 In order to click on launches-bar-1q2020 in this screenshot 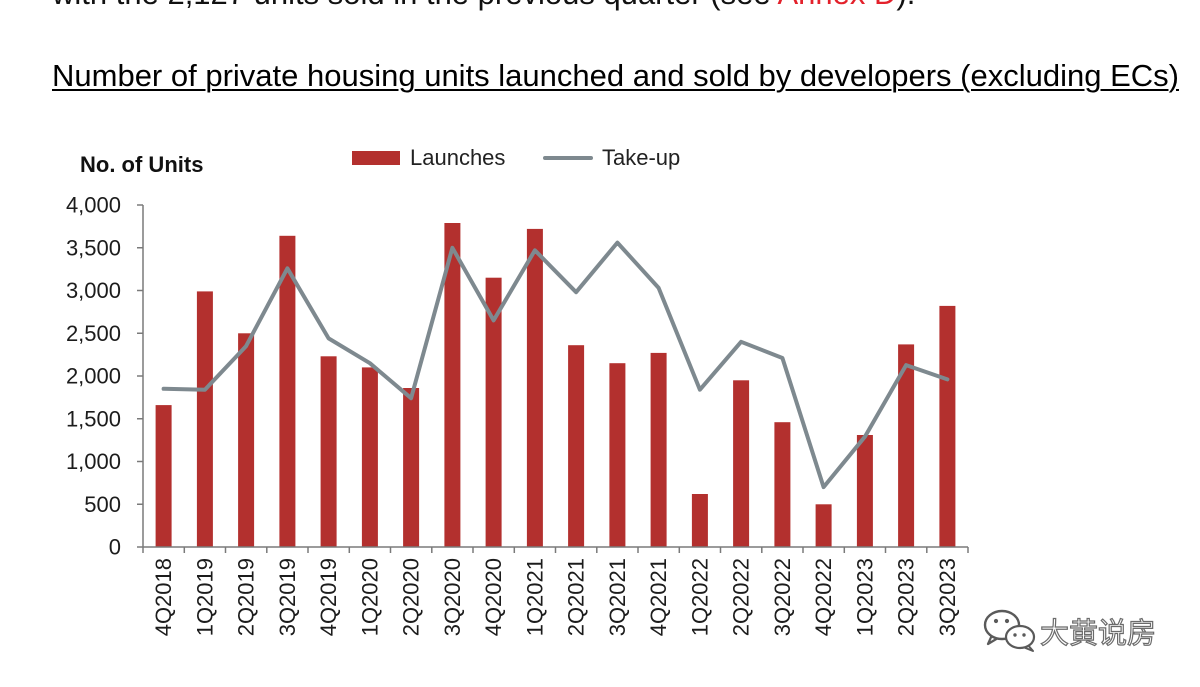, I will do `click(369, 457)`.